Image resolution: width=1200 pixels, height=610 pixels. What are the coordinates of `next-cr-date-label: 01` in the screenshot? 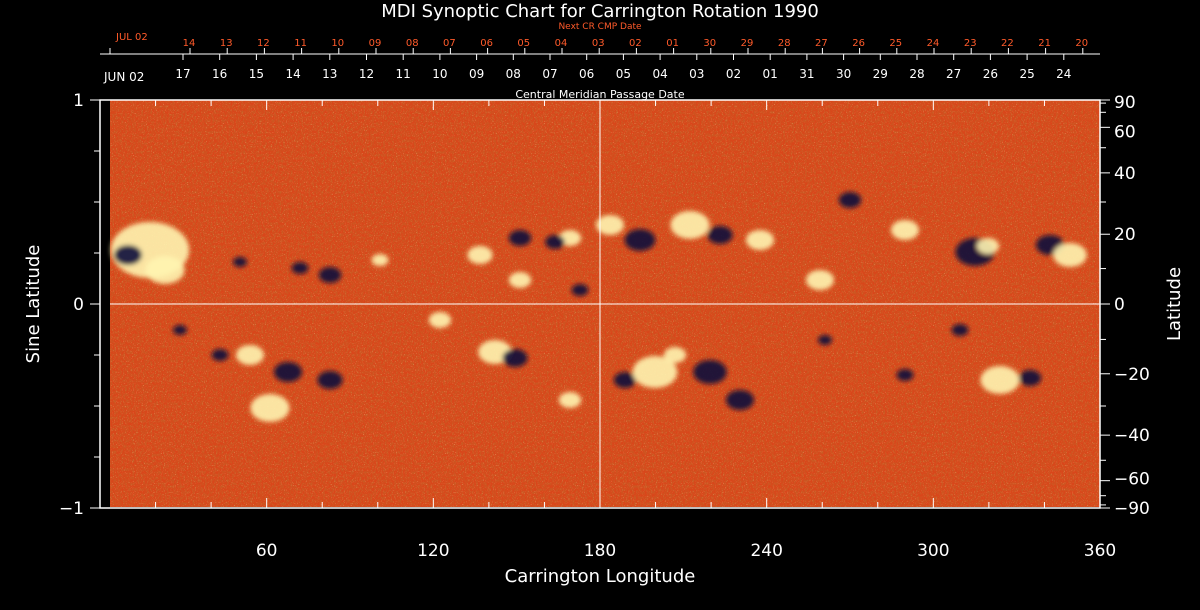 It's located at (672, 43).